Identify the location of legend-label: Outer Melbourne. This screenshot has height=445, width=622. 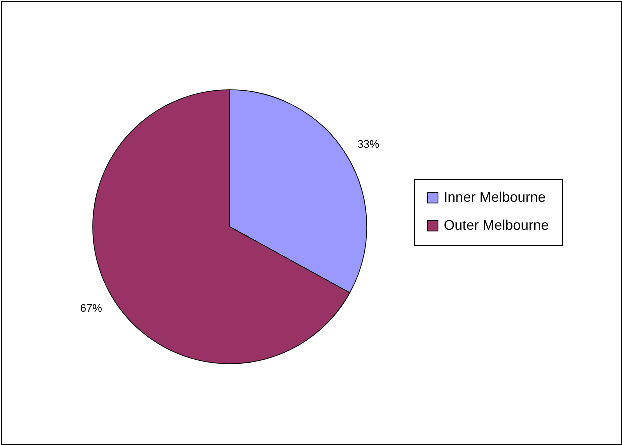
(497, 225).